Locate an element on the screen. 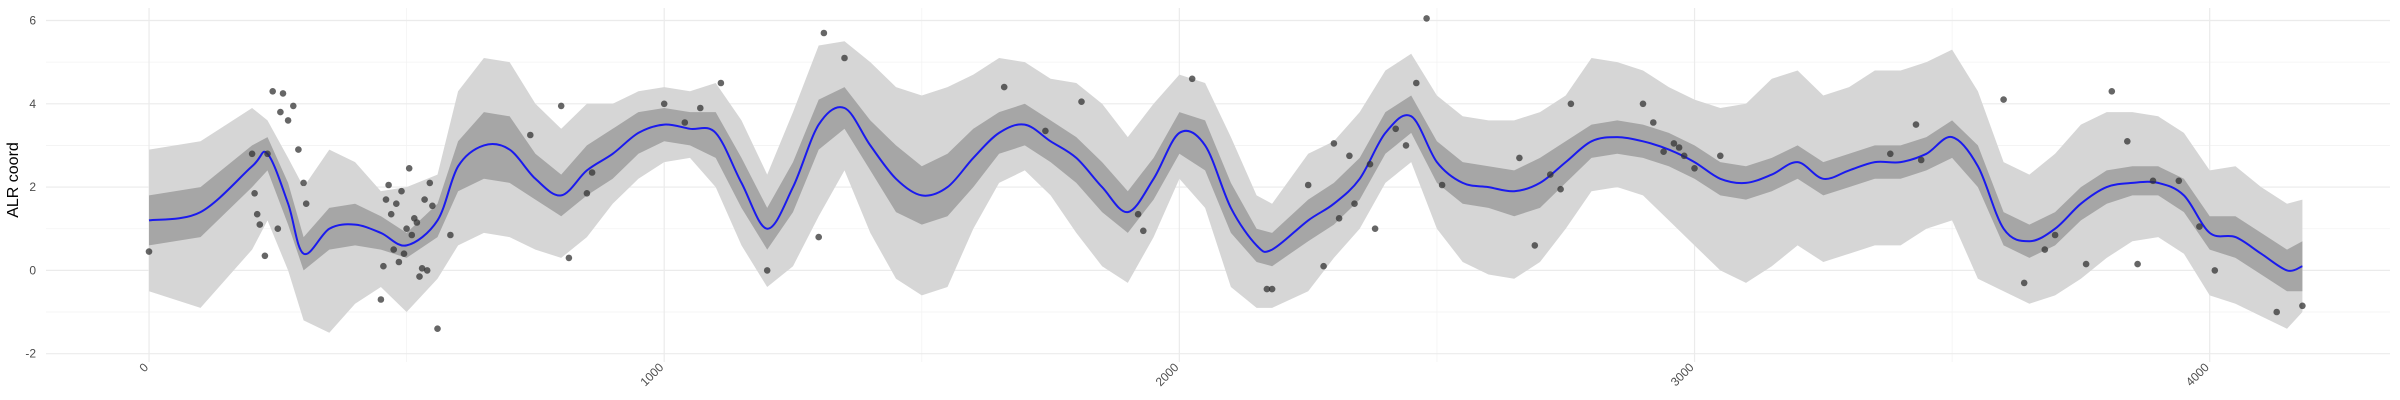  y-tick-label: 2 is located at coordinates (32, 187).